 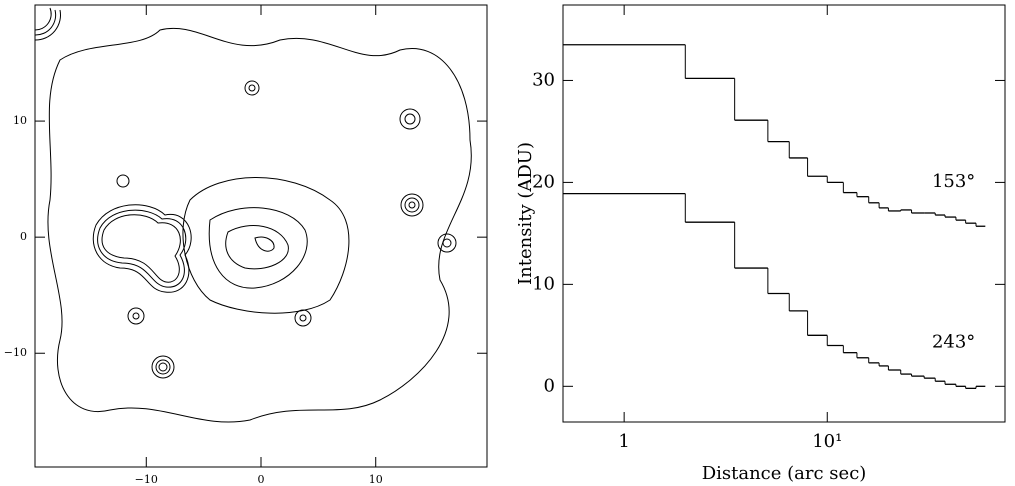 I want to click on x-tick-label: 10, so click(x=376, y=479).